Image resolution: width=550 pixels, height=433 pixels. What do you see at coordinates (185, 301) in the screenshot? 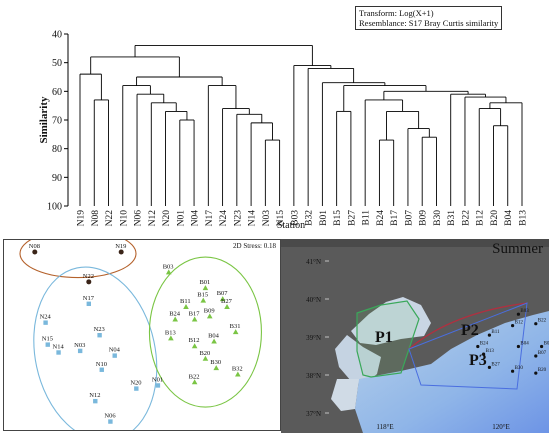
I see `point-label: B11` at bounding box center [185, 301].